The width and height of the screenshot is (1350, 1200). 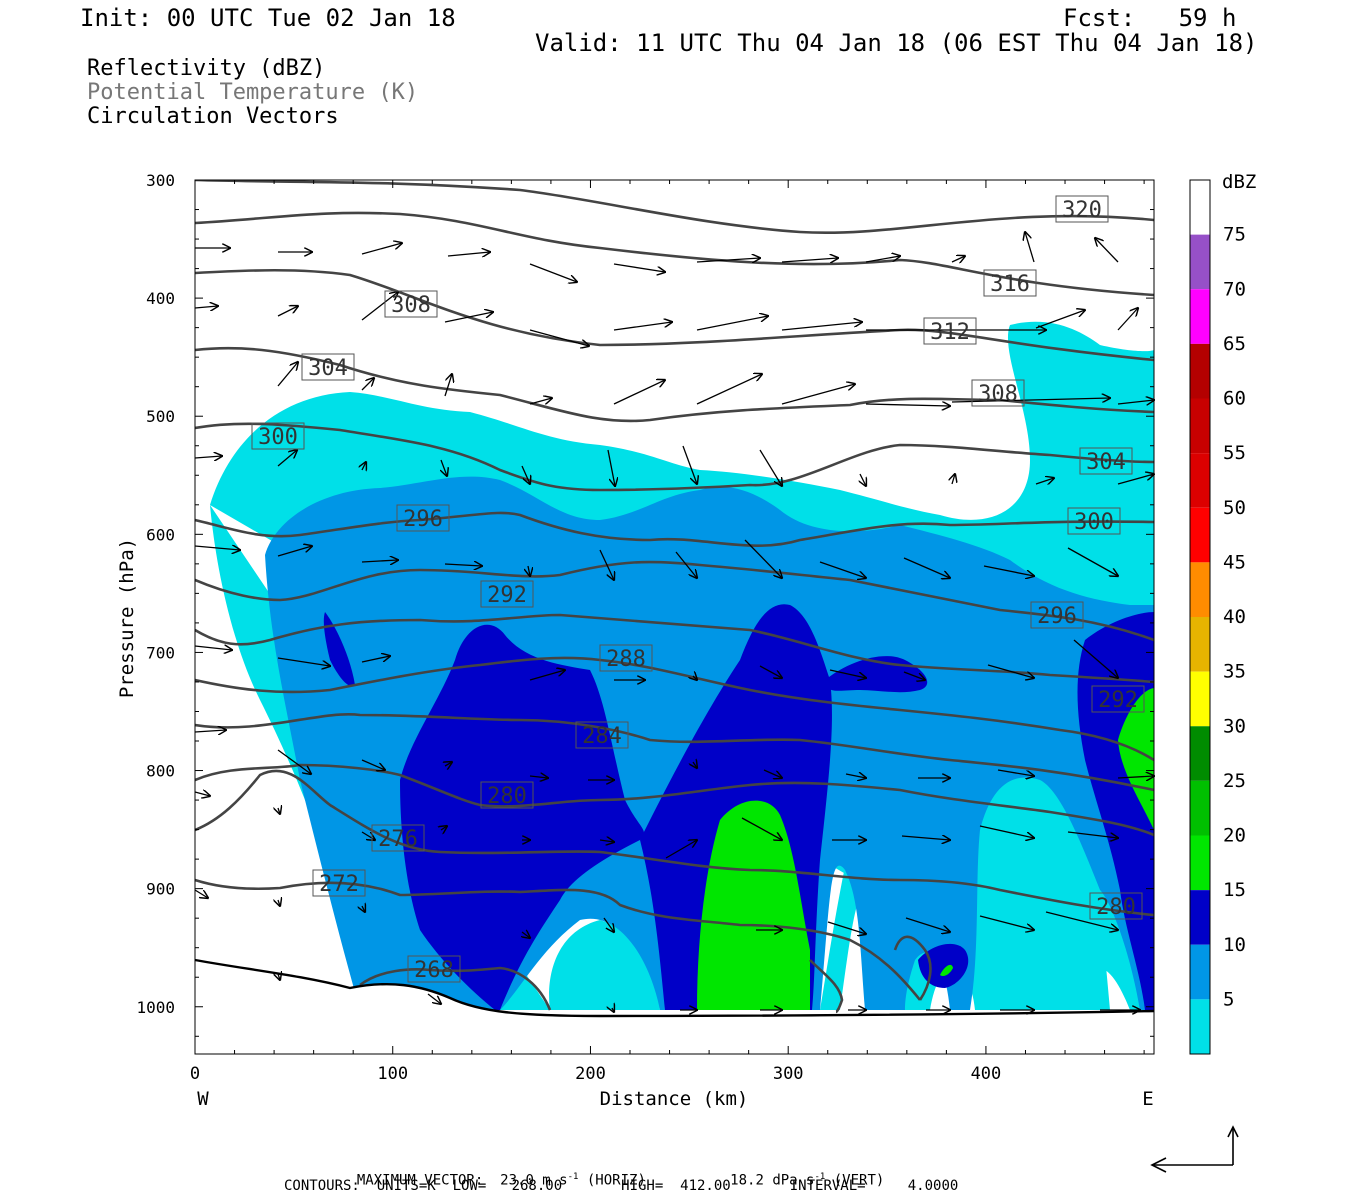 I want to click on x-tick-label: 300, so click(x=788, y=1074).